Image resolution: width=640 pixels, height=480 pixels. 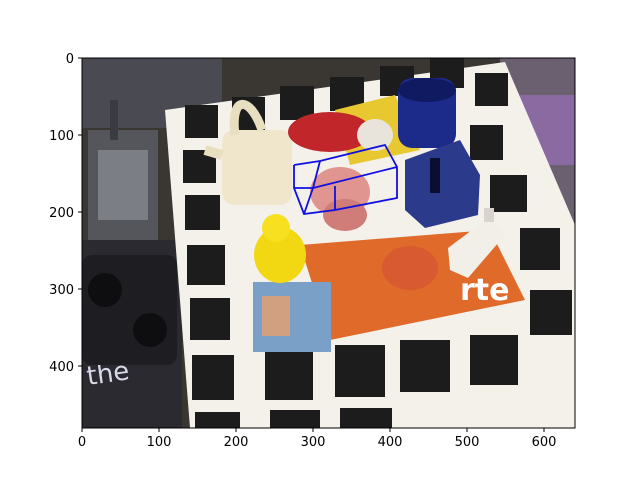 What do you see at coordinates (61, 290) in the screenshot?
I see `y-tick-label: 300` at bounding box center [61, 290].